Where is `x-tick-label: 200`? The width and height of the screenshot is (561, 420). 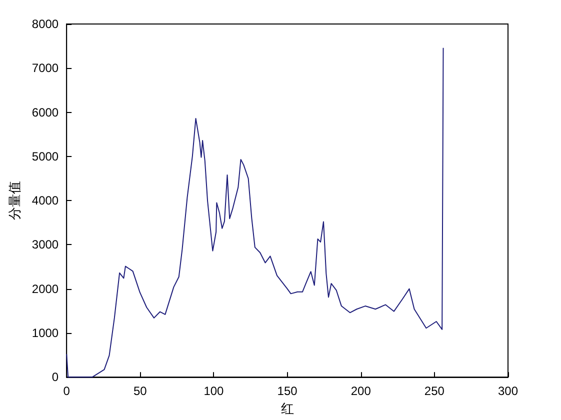
x-tick-label: 200 is located at coordinates (361, 391).